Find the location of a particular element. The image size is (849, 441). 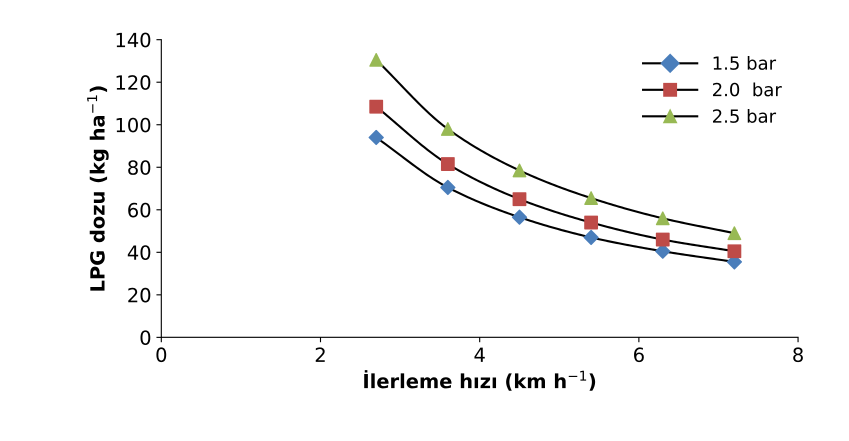

x-tick-label: 0 is located at coordinates (161, 354).